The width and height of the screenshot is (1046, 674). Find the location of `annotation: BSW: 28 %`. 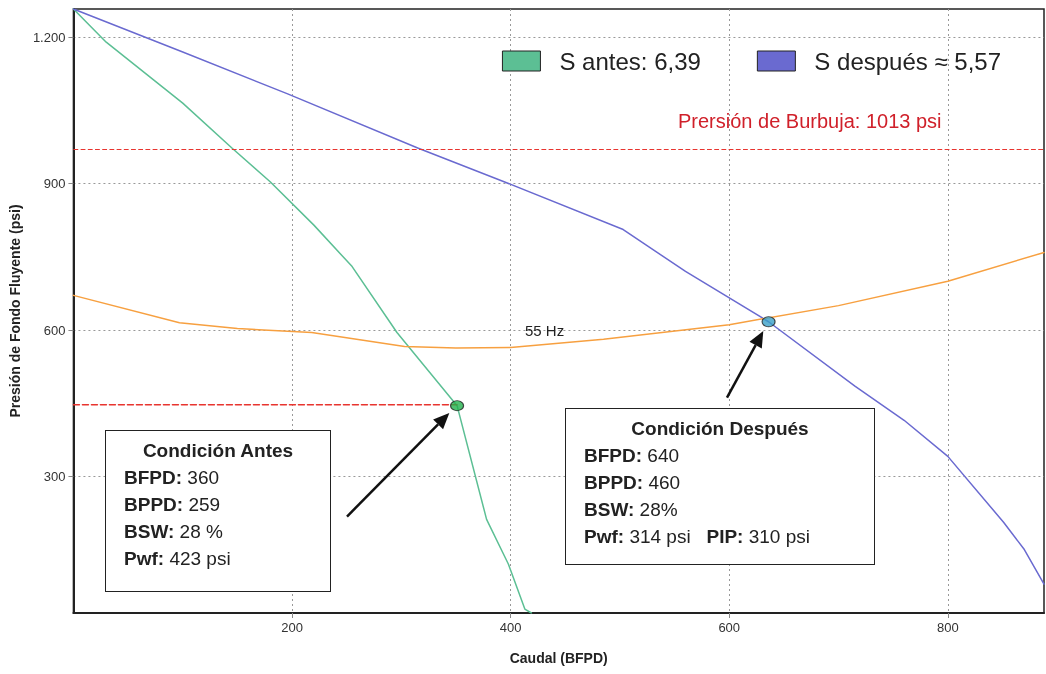

annotation: BSW: 28 % is located at coordinates (174, 532).